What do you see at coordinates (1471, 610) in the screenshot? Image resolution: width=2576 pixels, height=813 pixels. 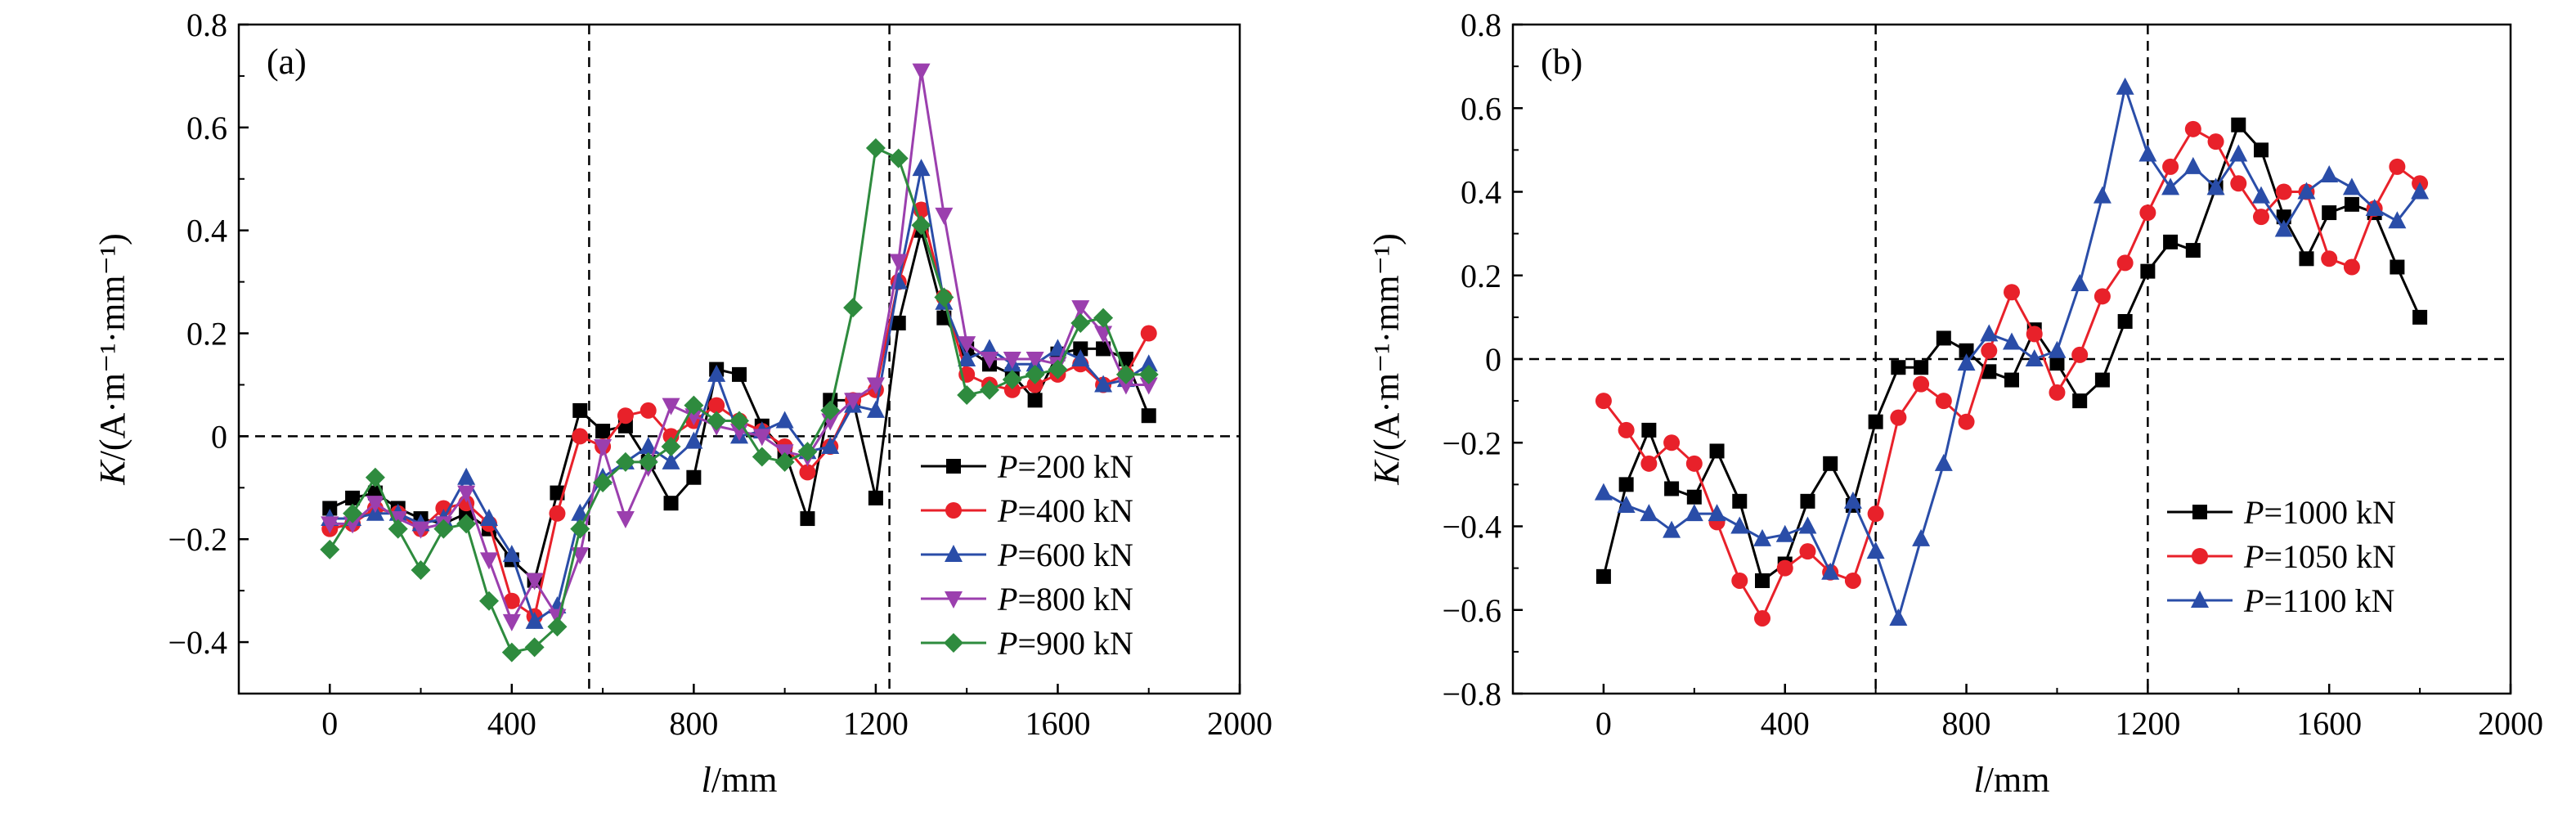 I see `y-tick-label: −0.6` at bounding box center [1471, 610].